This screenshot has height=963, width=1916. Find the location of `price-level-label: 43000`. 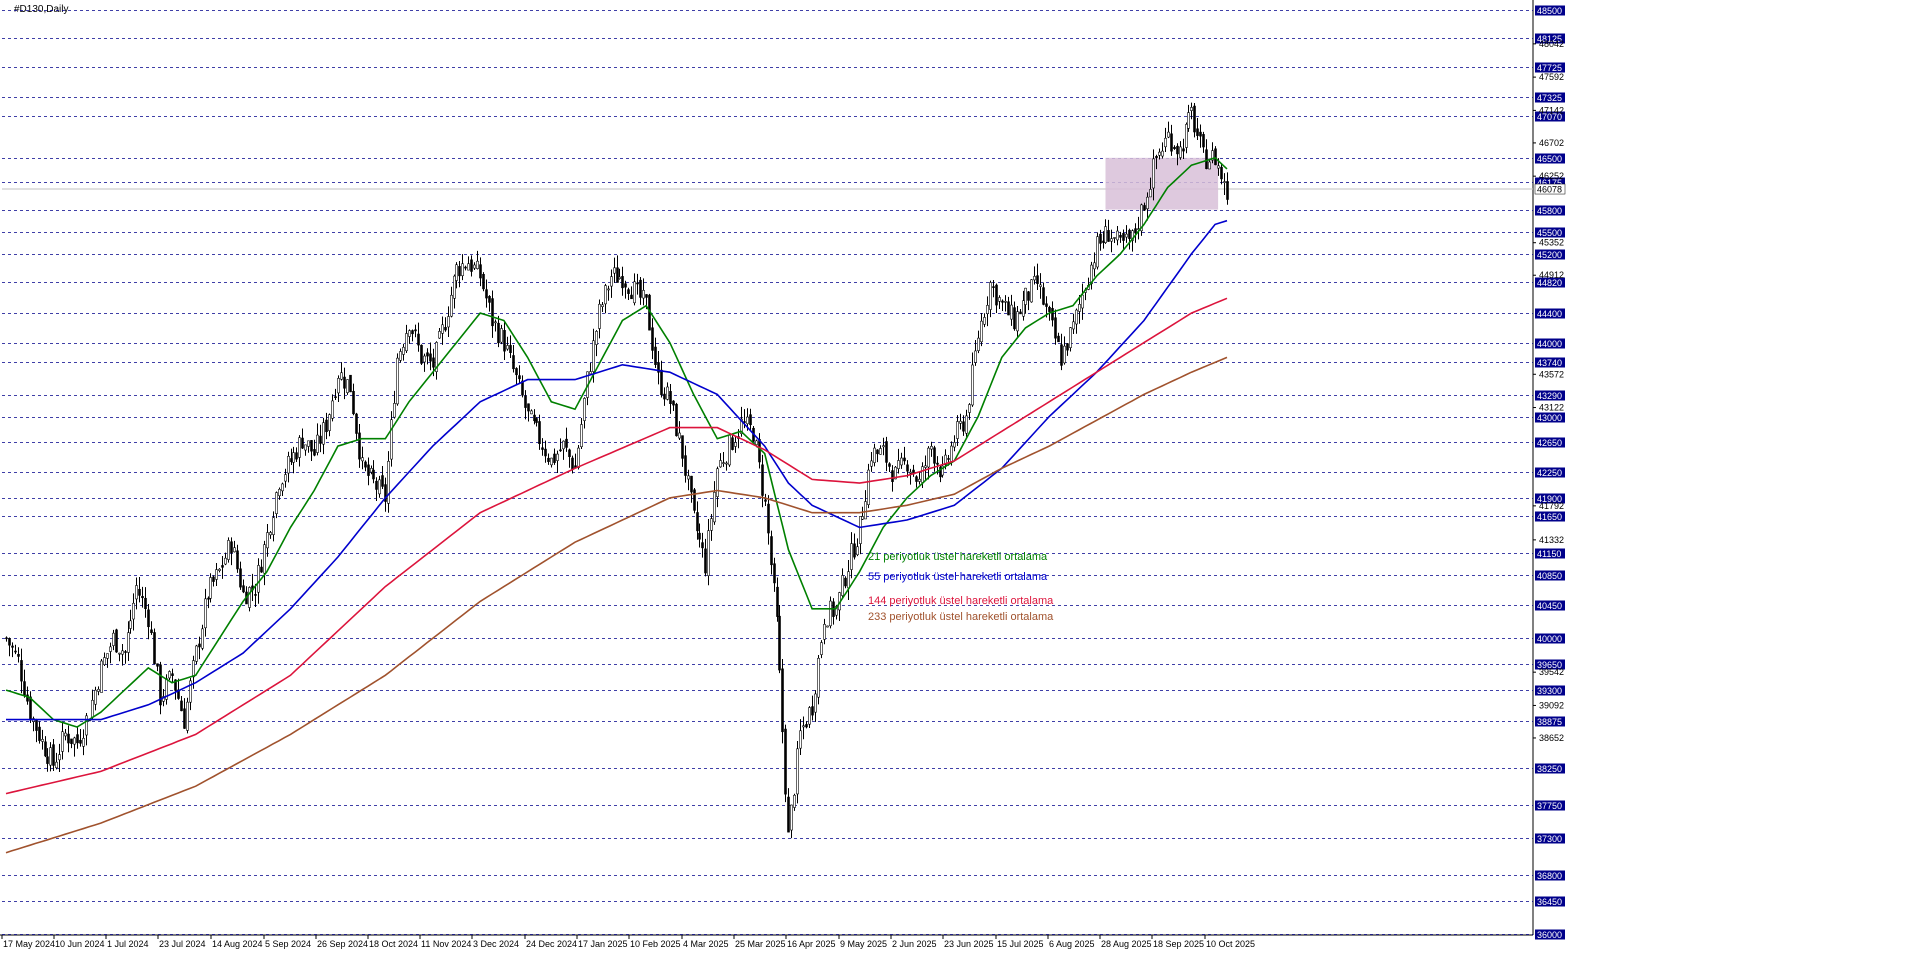

price-level-label: 43000 is located at coordinates (1549, 418).